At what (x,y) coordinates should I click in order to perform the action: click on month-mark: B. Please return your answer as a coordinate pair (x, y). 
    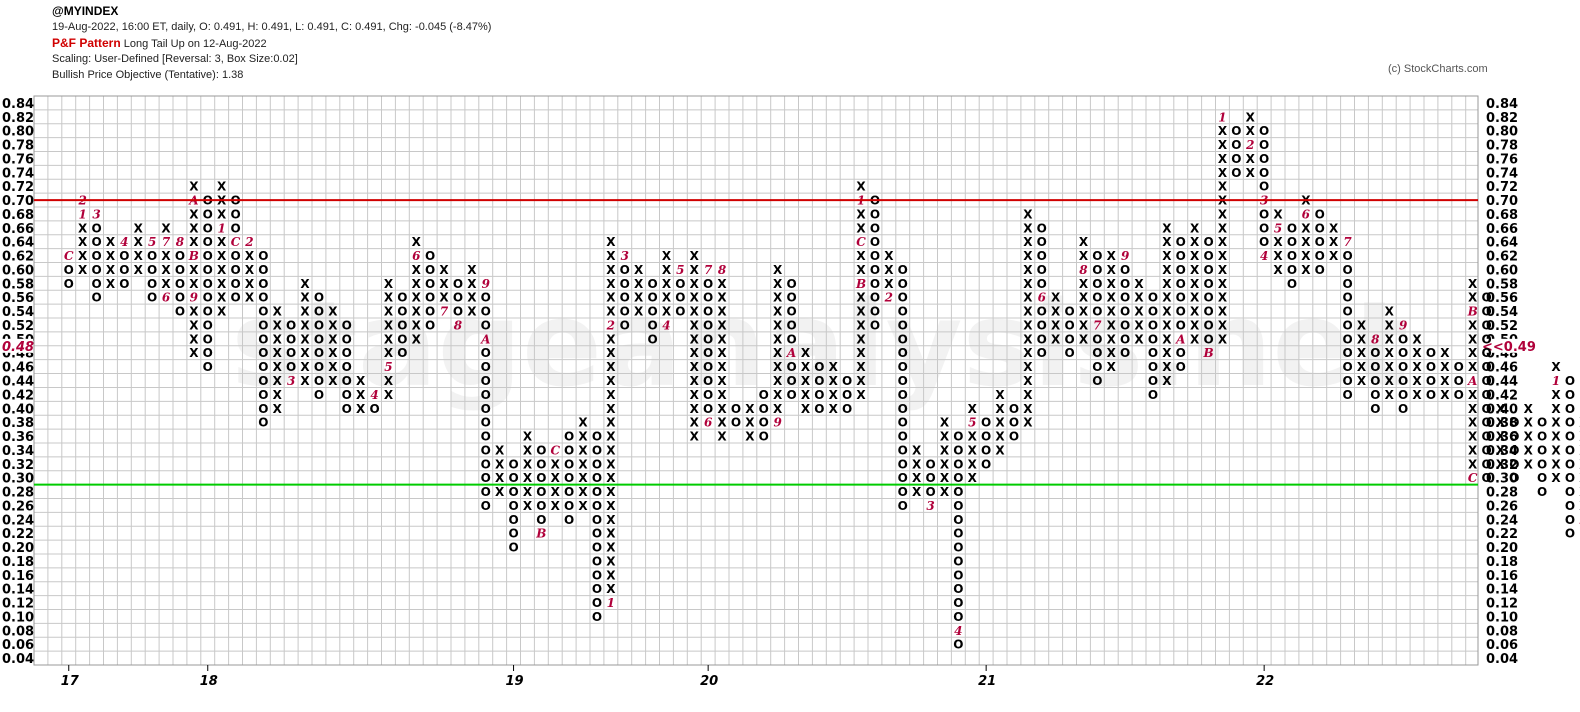
    Looking at the image, I should click on (860, 284).